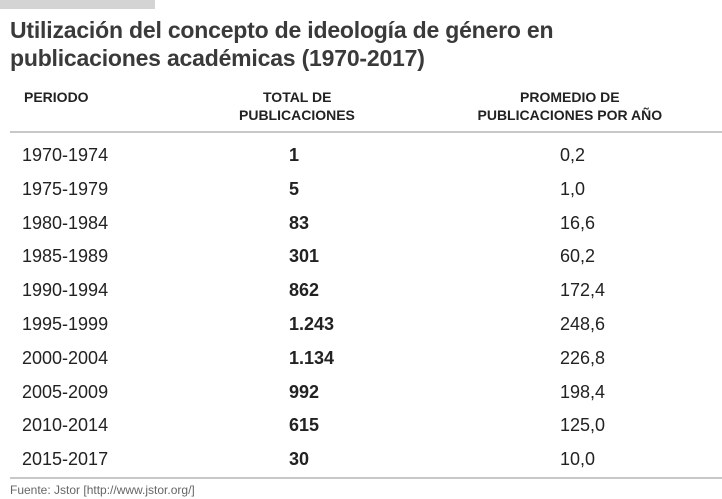  What do you see at coordinates (102, 490) in the screenshot?
I see `source: Fuente: Jstor [http://www.jstor.org/]` at bounding box center [102, 490].